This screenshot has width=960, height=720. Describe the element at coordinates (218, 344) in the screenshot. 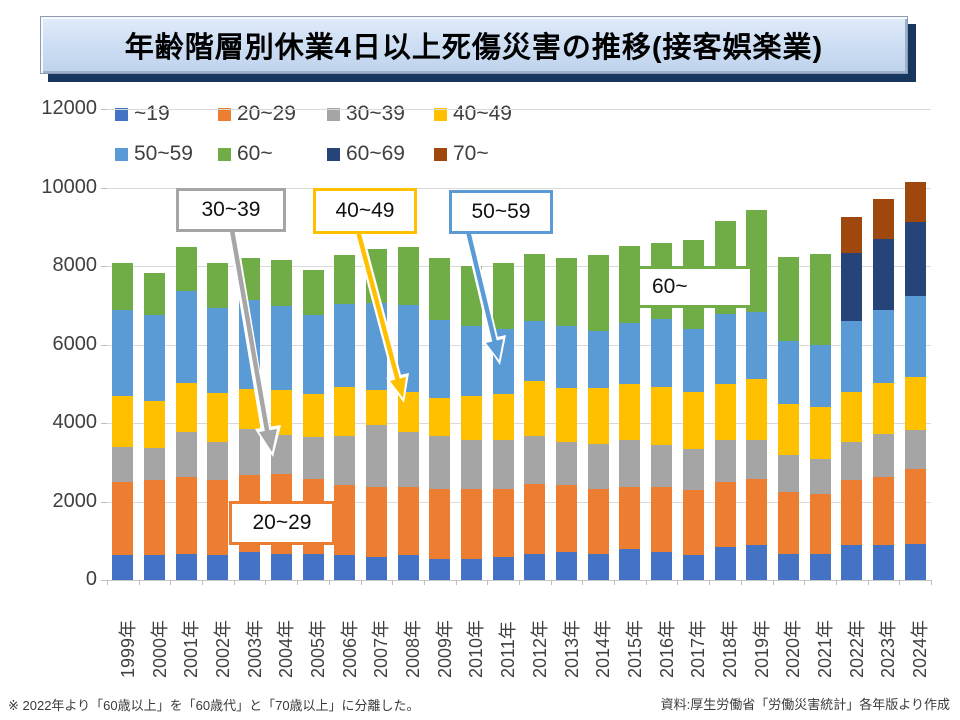

I see `bar-2002年` at that location.